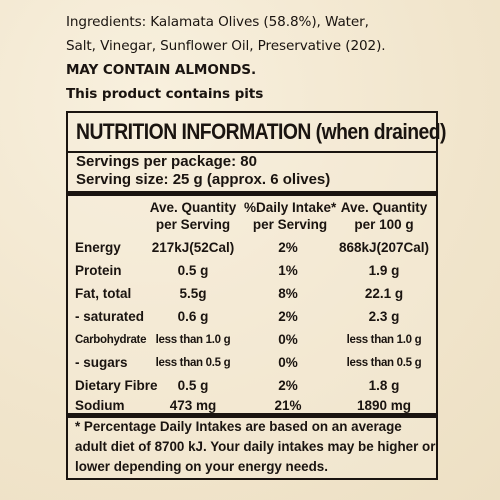 The width and height of the screenshot is (500, 500). What do you see at coordinates (100, 405) in the screenshot?
I see `nutrient-name: Sodium` at bounding box center [100, 405].